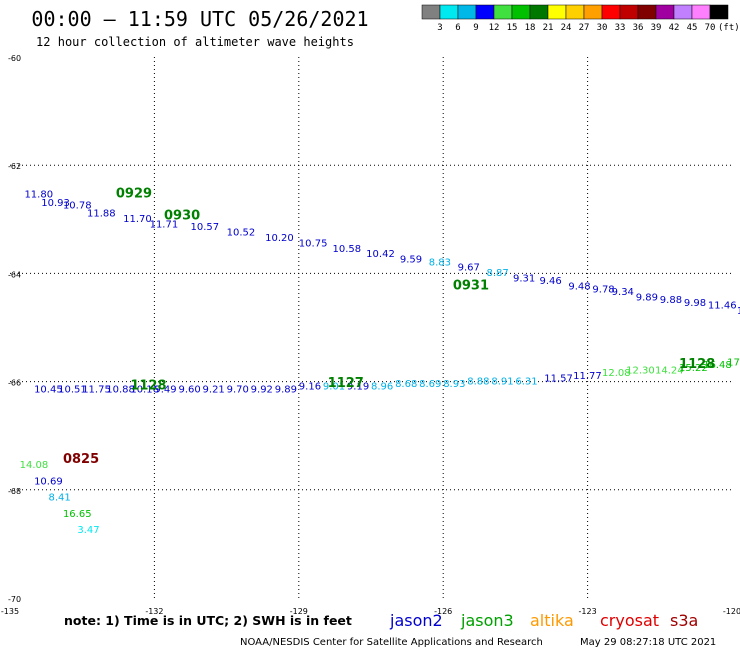 The height and width of the screenshot is (650, 740). I want to click on footer-timestamp: May 29 08:27:18 UTC 2021, so click(648, 642).